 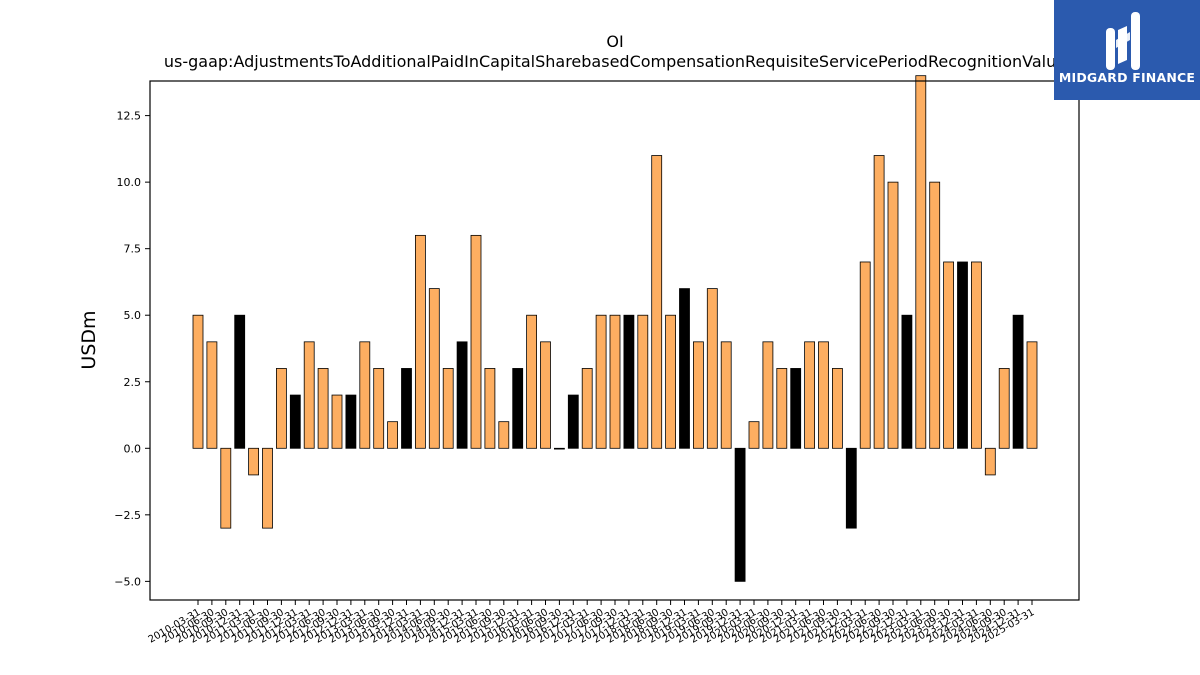 What do you see at coordinates (132, 349) in the screenshot?
I see `y-axis: −5.0 −2.5 0.0 2.5 5.0 7.5 10.0 12.5` at bounding box center [132, 349].